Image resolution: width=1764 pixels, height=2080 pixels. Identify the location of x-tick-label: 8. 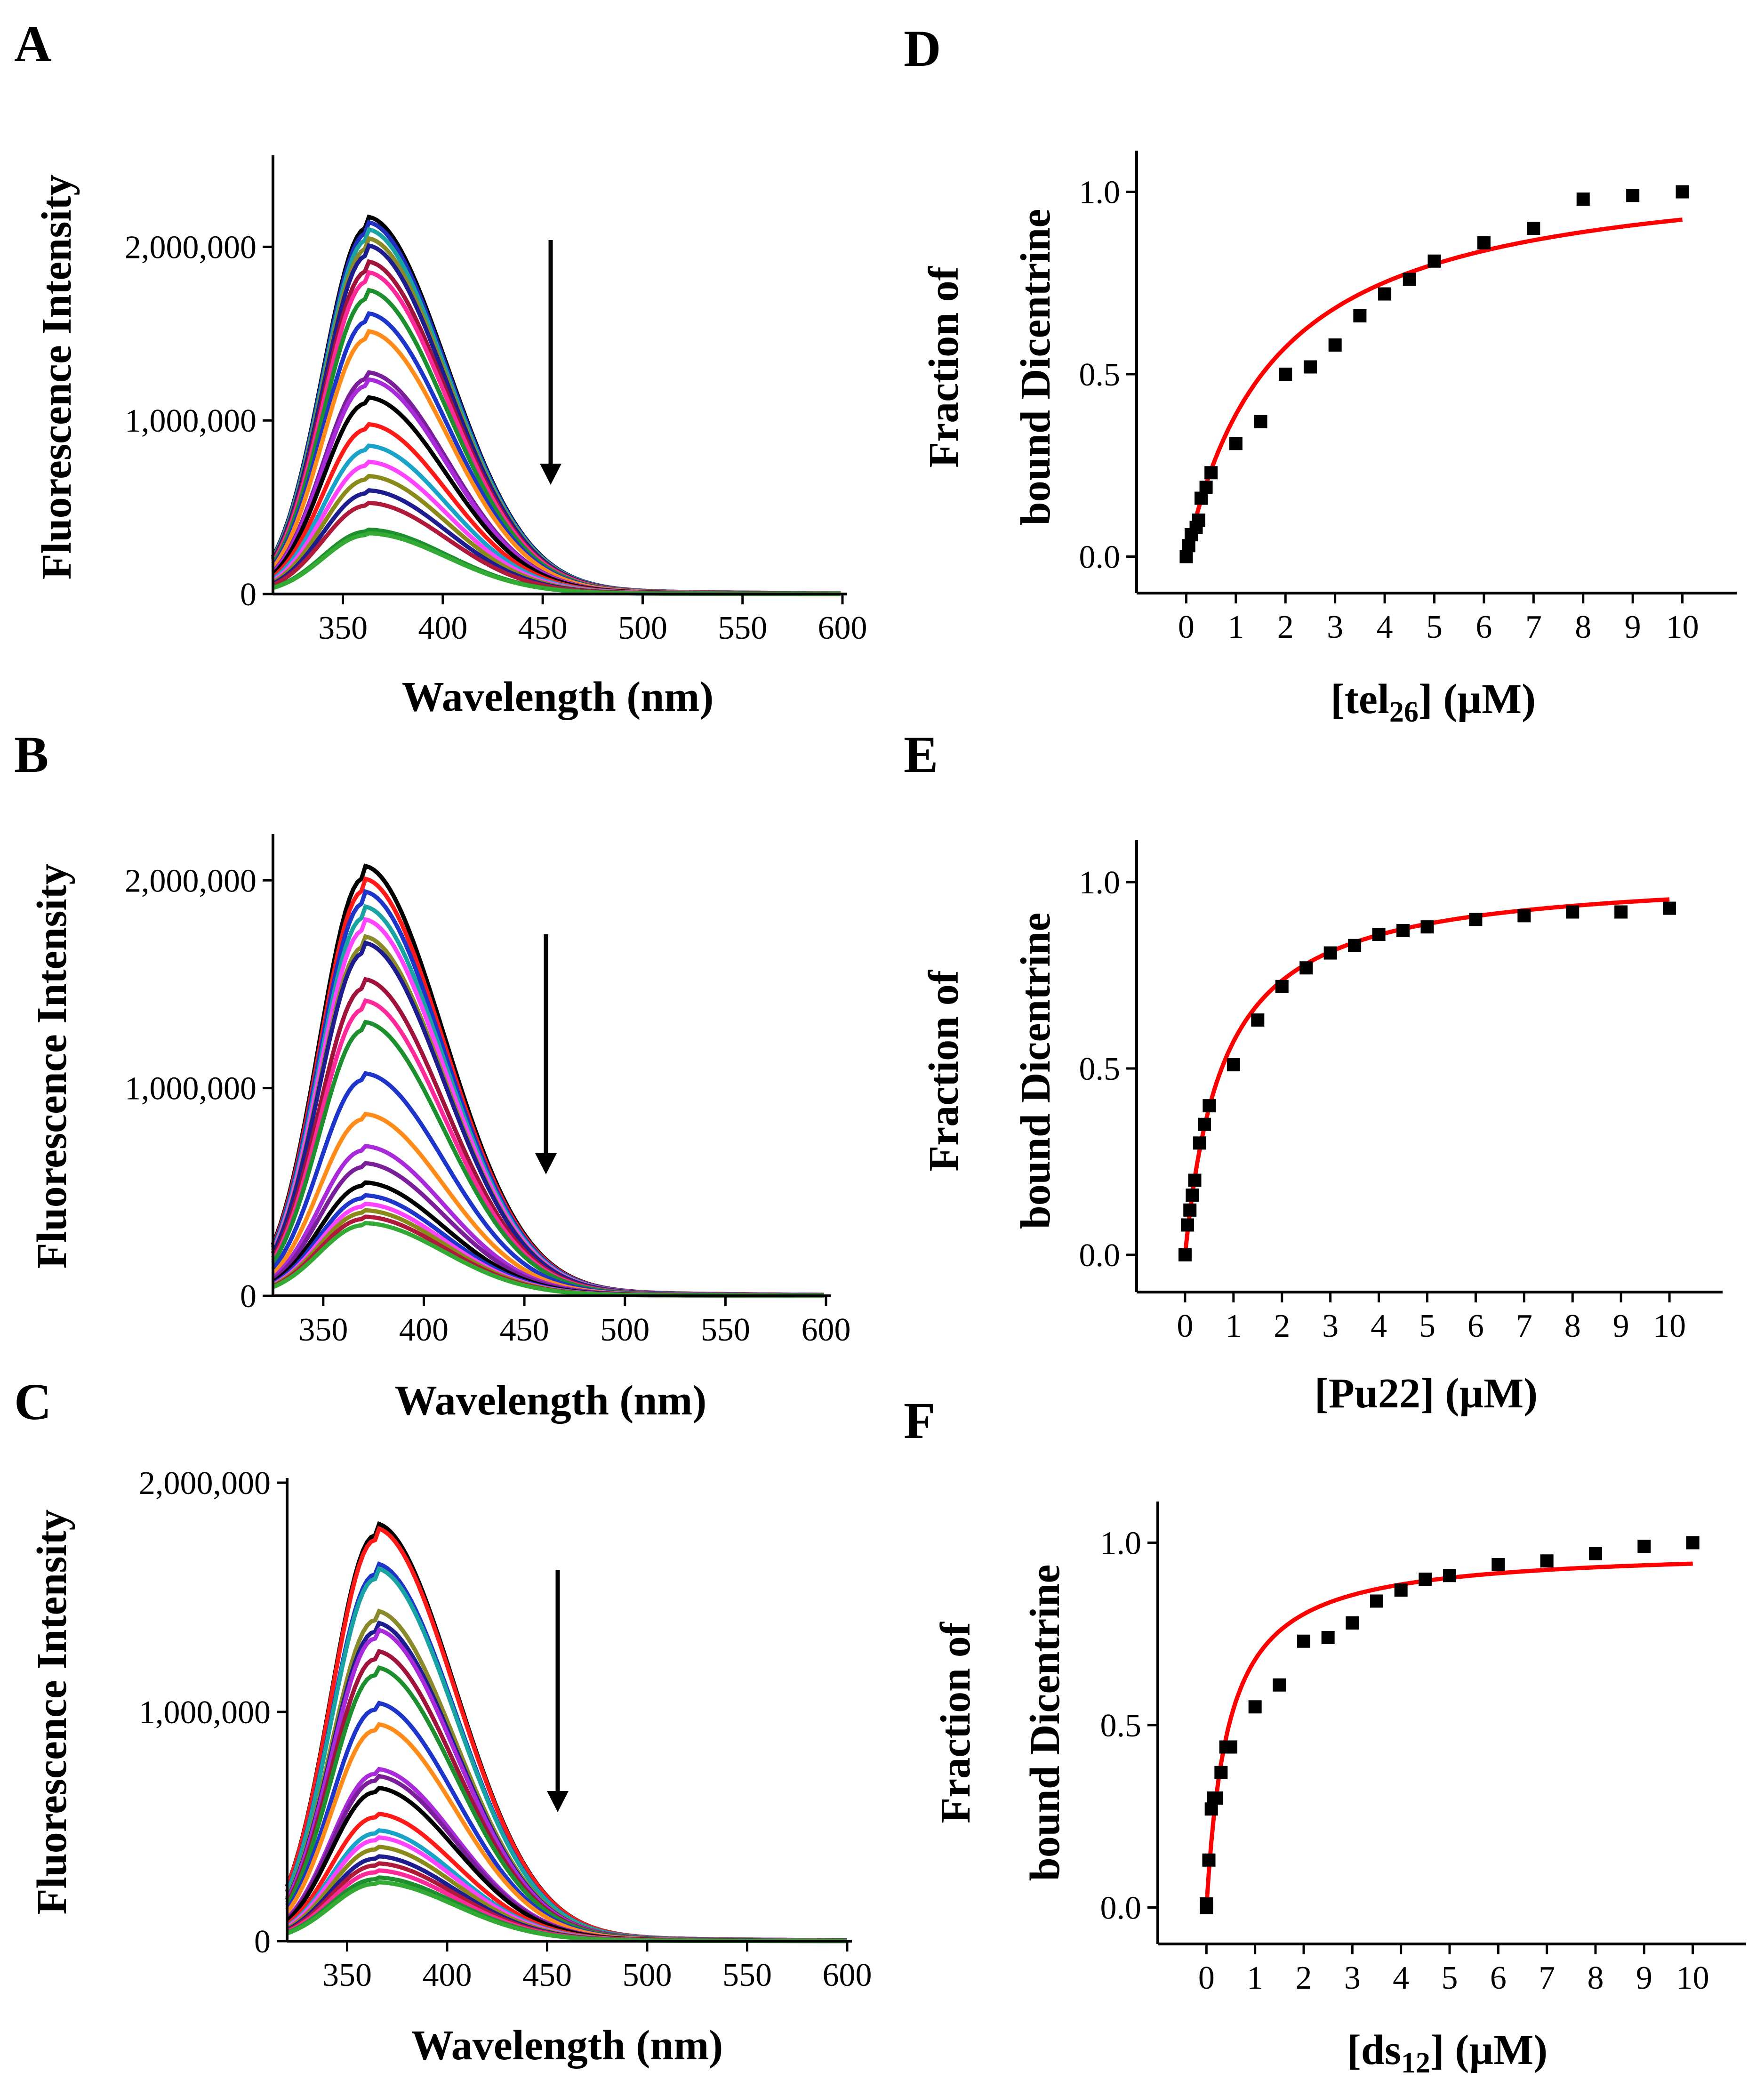
(1596, 1978).